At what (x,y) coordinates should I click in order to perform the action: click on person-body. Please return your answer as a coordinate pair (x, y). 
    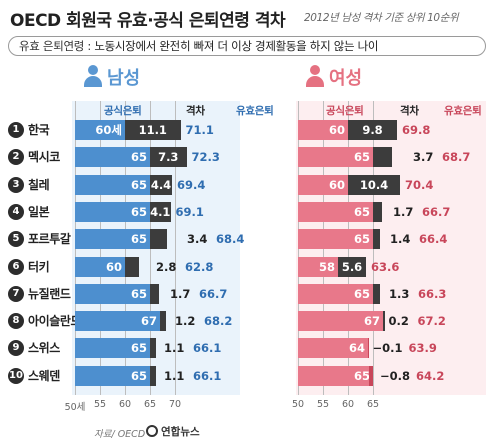
    Looking at the image, I should click on (93, 81).